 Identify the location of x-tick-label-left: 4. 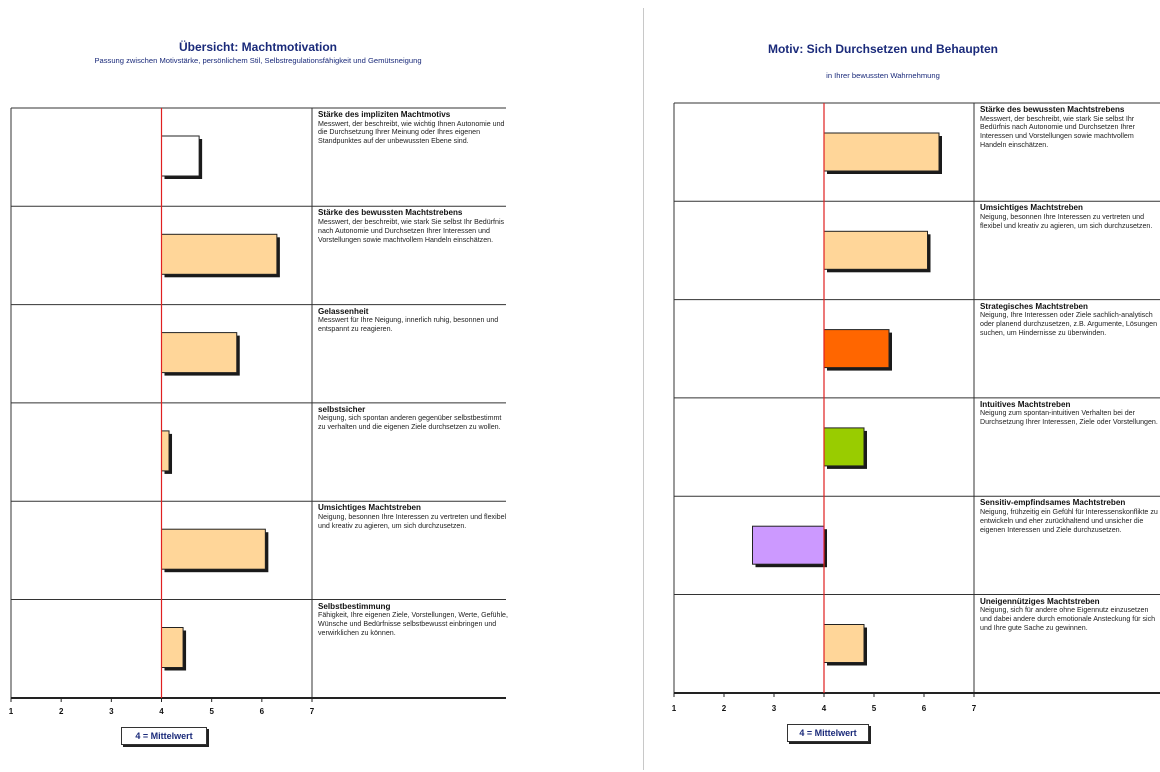
(161, 711).